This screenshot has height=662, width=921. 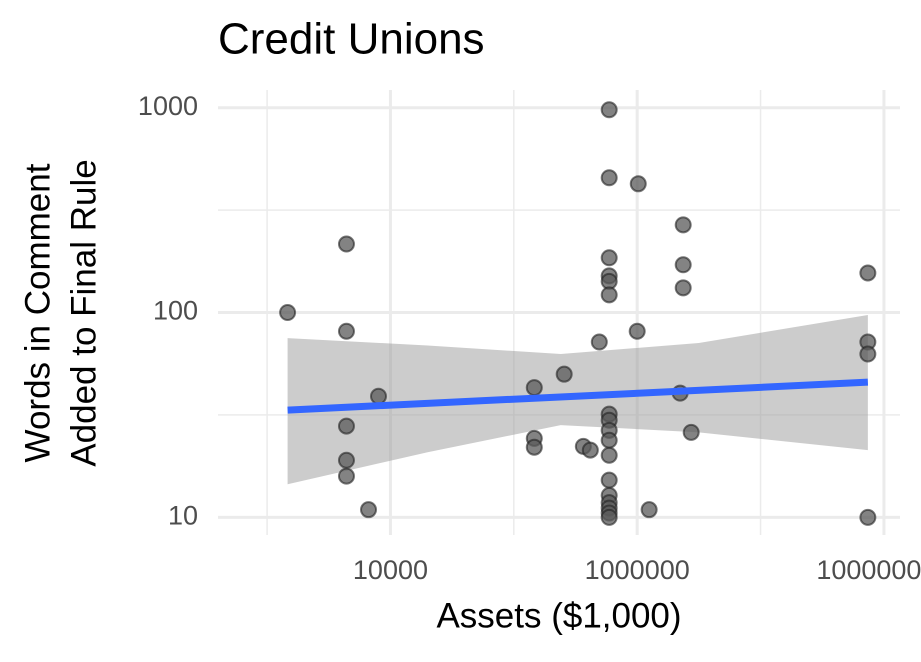 What do you see at coordinates (175, 311) in the screenshot?
I see `y-tick-label: 100` at bounding box center [175, 311].